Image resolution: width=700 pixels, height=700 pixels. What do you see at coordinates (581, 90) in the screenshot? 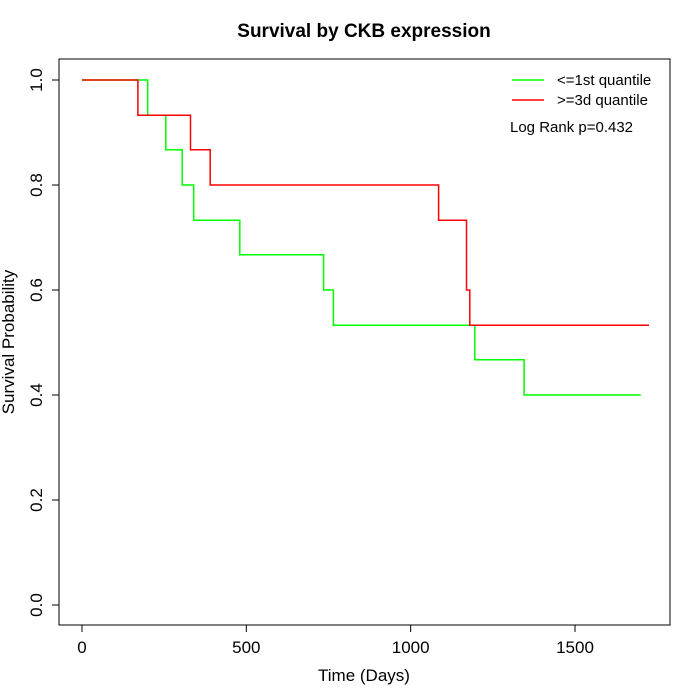
I see `legend: <=1st quantile >=3d quantile` at bounding box center [581, 90].